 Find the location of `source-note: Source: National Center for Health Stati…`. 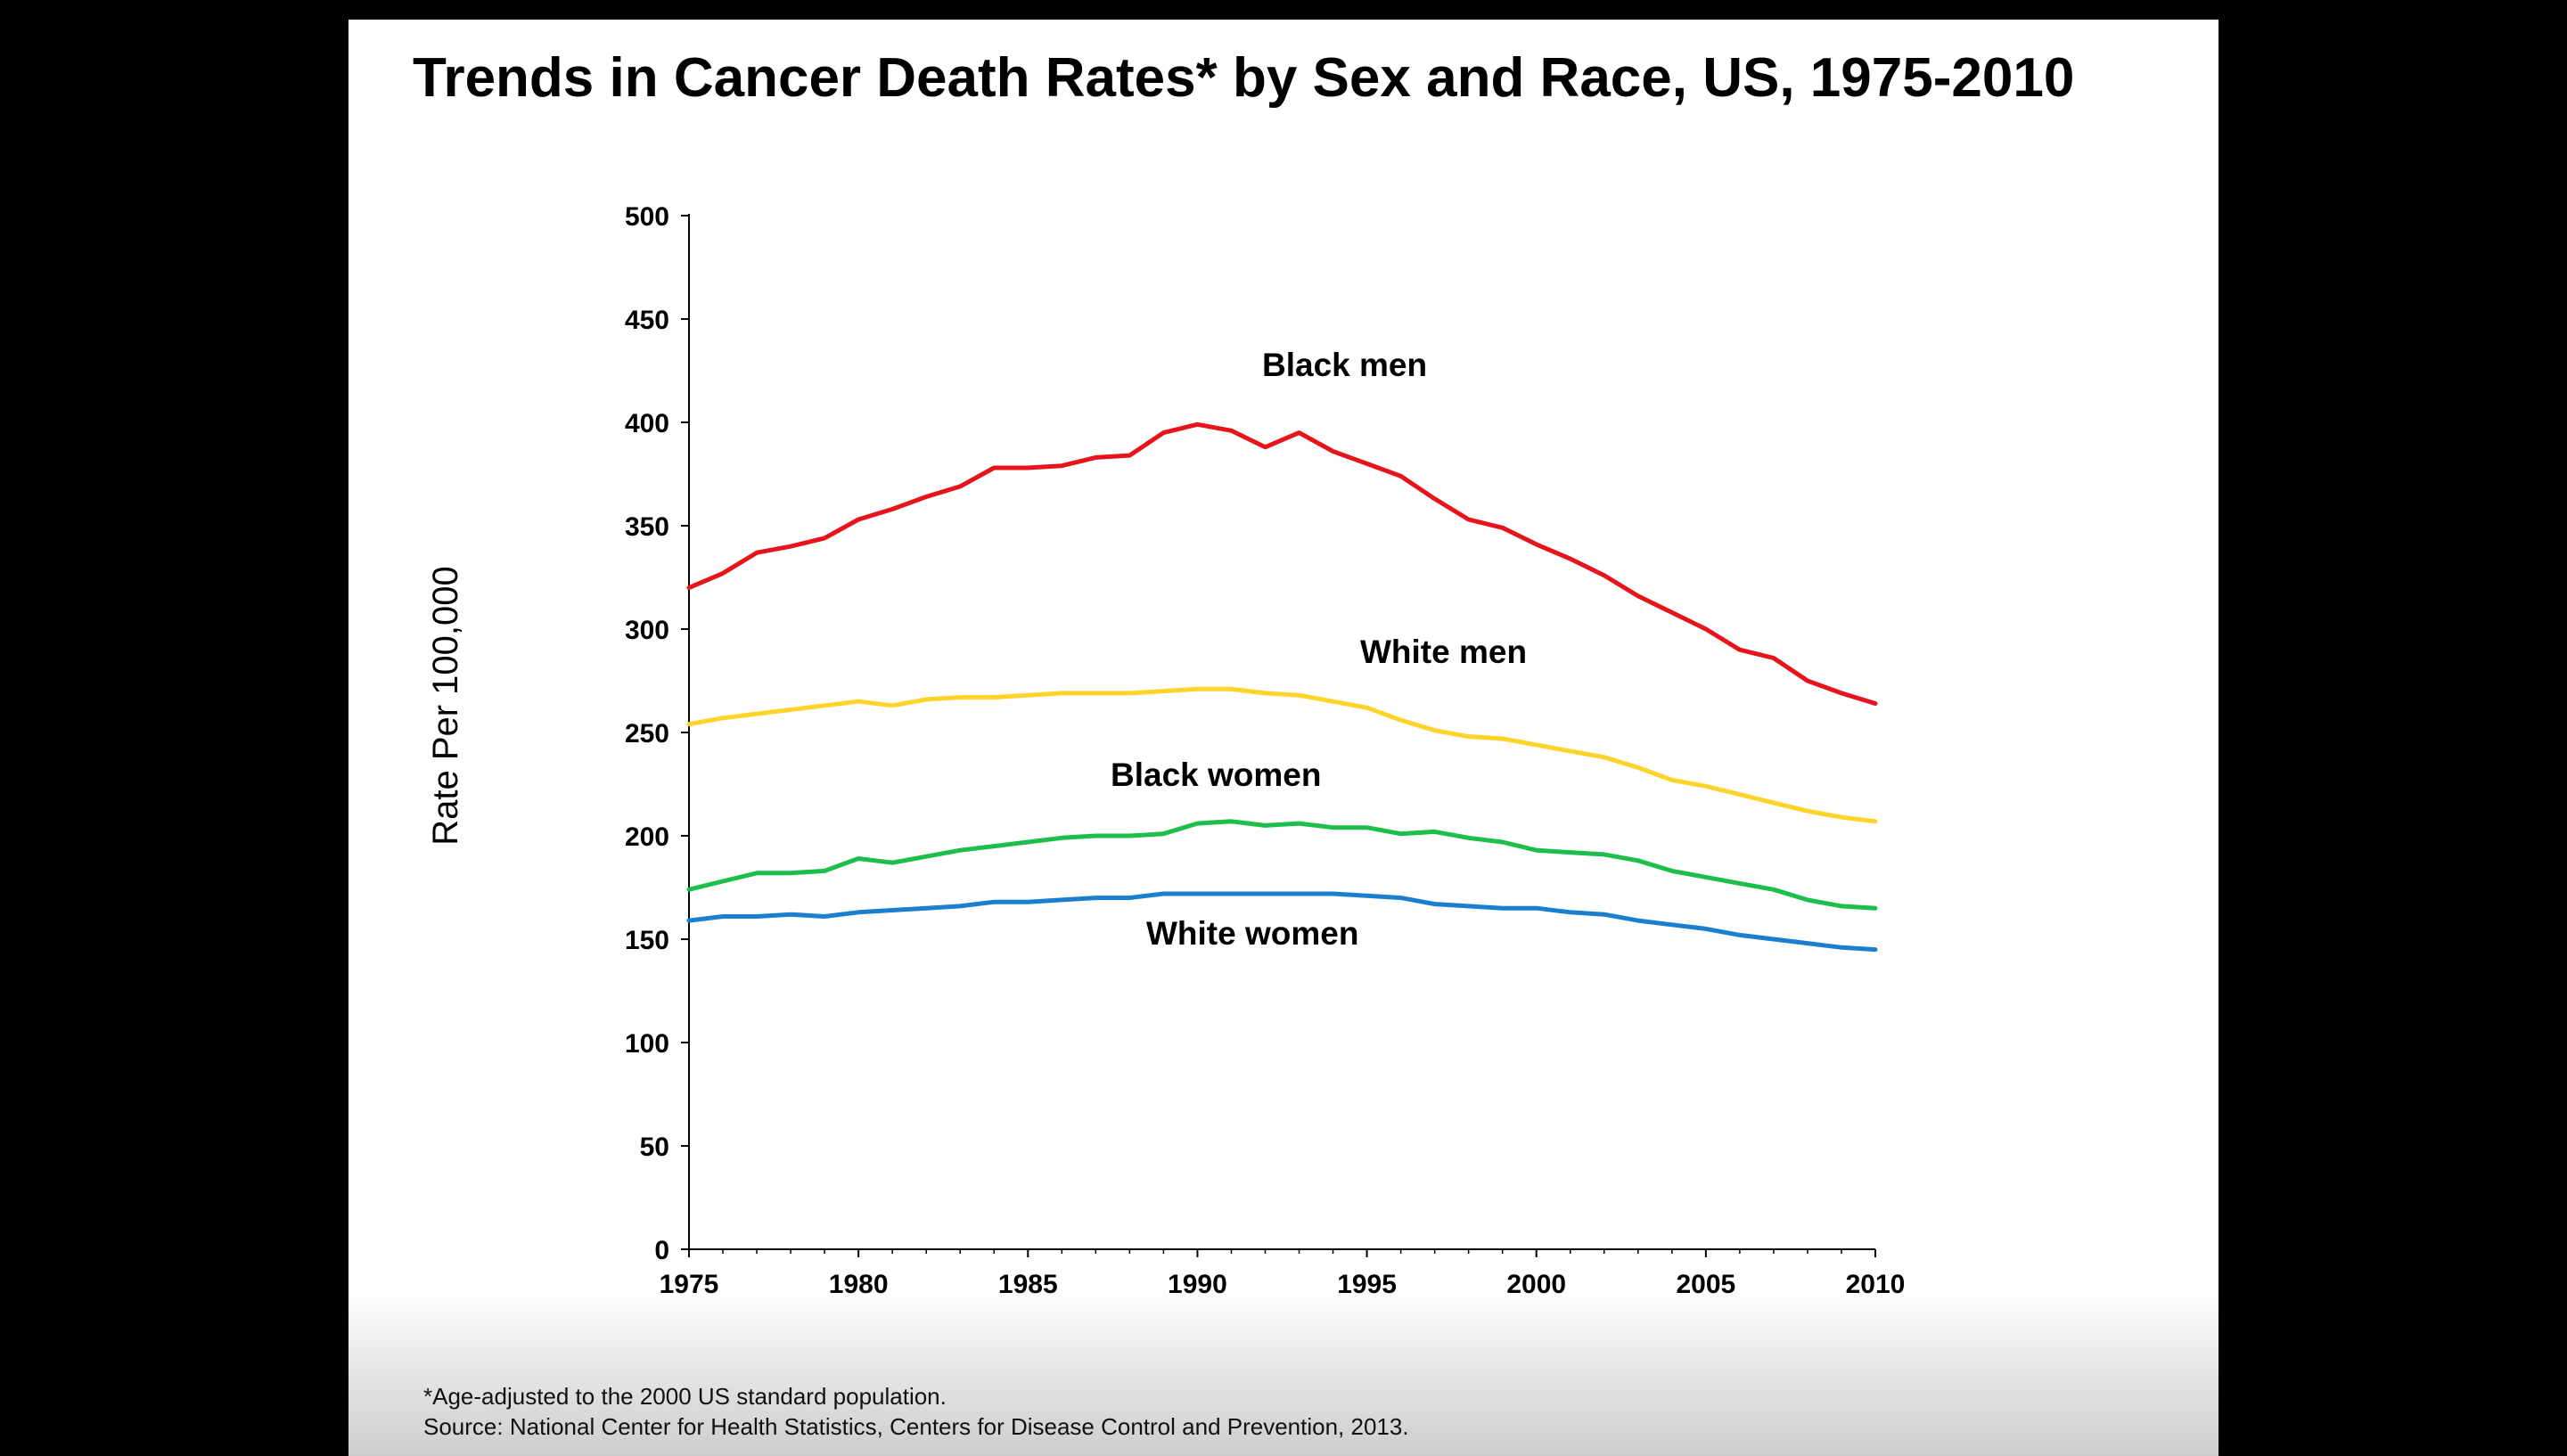

source-note: Source: National Center for Health Stati… is located at coordinates (916, 1426).